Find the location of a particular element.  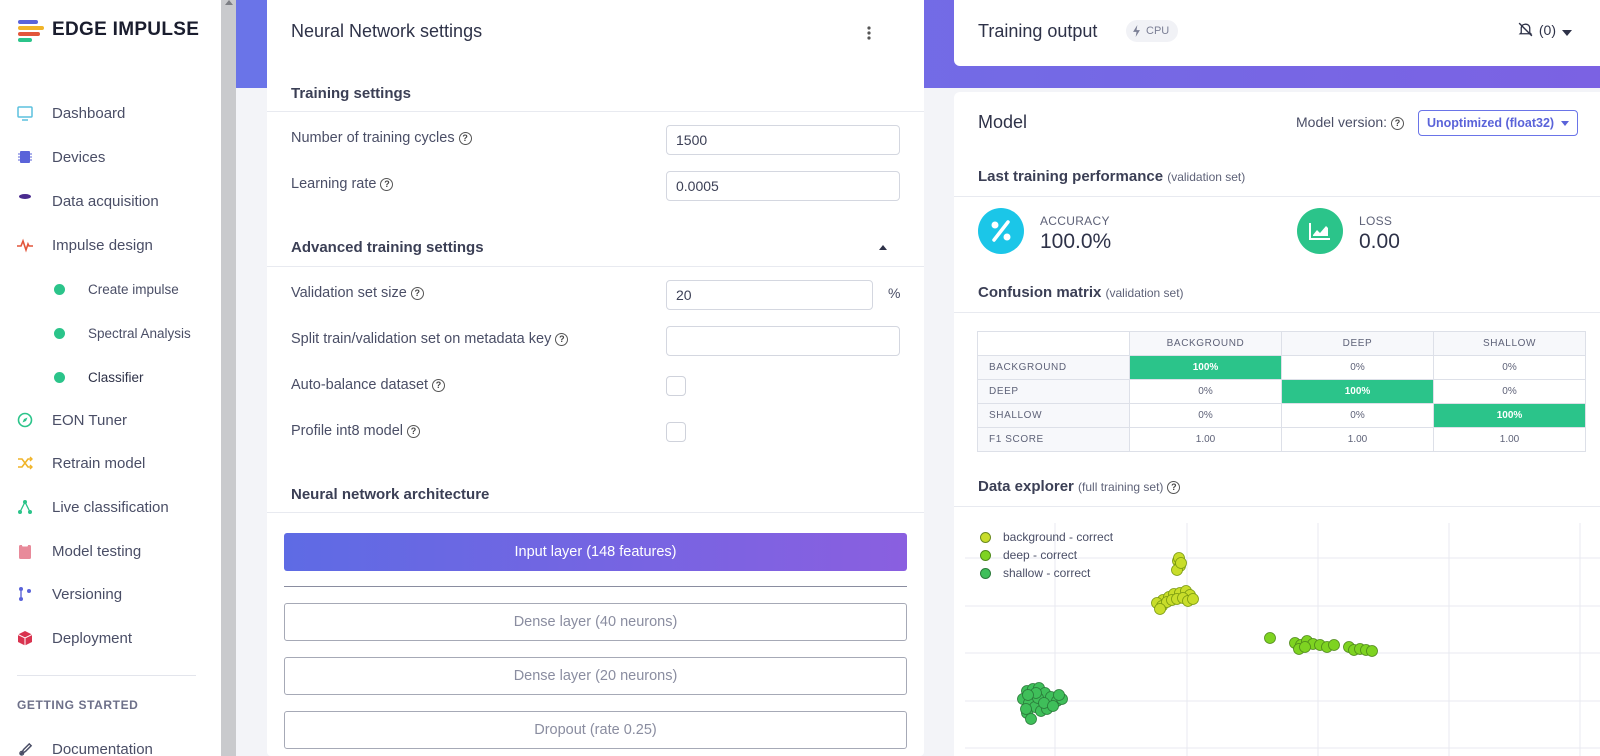

learning-rate-input is located at coordinates (783, 186).